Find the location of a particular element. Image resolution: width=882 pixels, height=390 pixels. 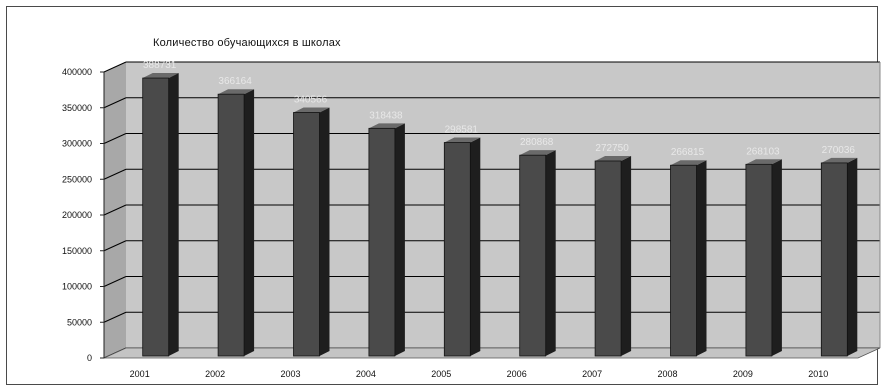

data-label: 340566 is located at coordinates (311, 99).